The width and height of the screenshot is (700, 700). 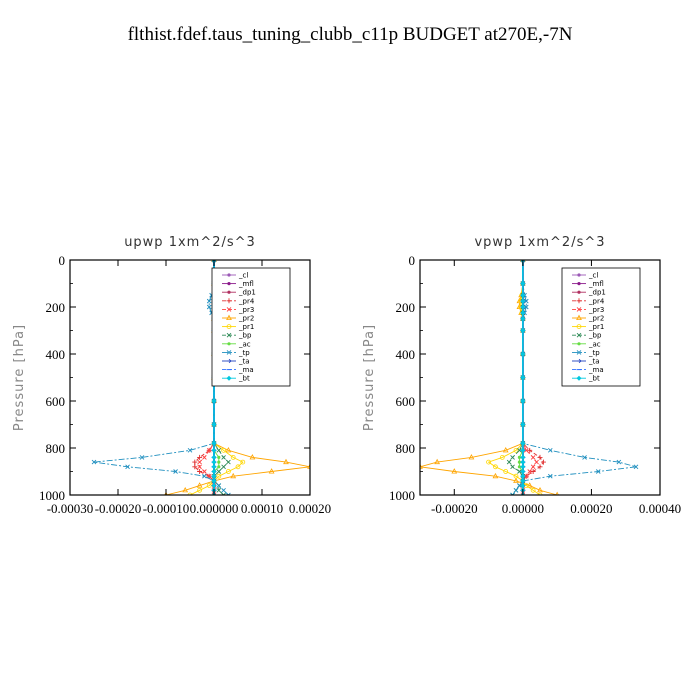 I want to click on y-tick-label: 1000, so click(x=402, y=495).